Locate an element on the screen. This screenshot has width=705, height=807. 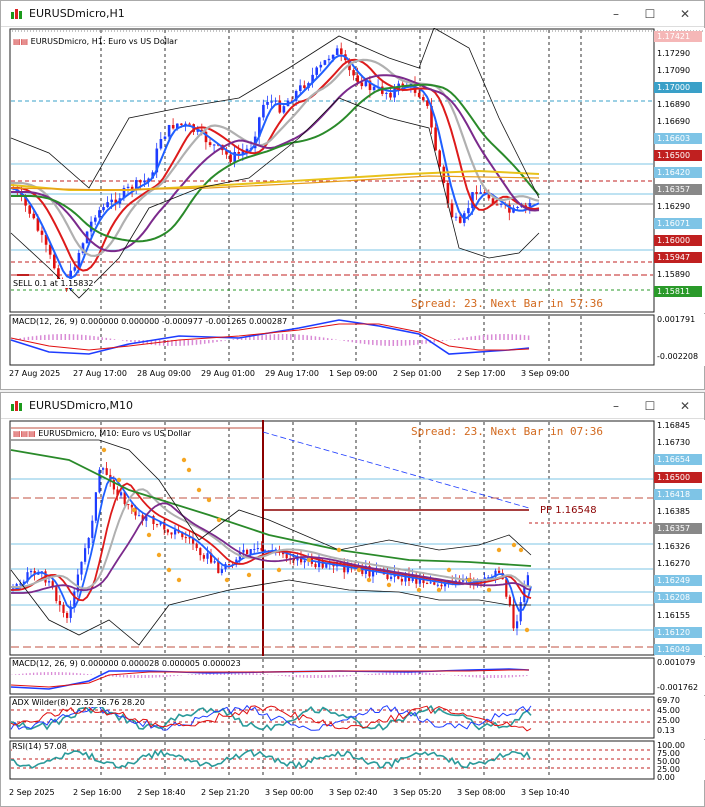
price-tick-label: 1.16603 is located at coordinates (678, 138).